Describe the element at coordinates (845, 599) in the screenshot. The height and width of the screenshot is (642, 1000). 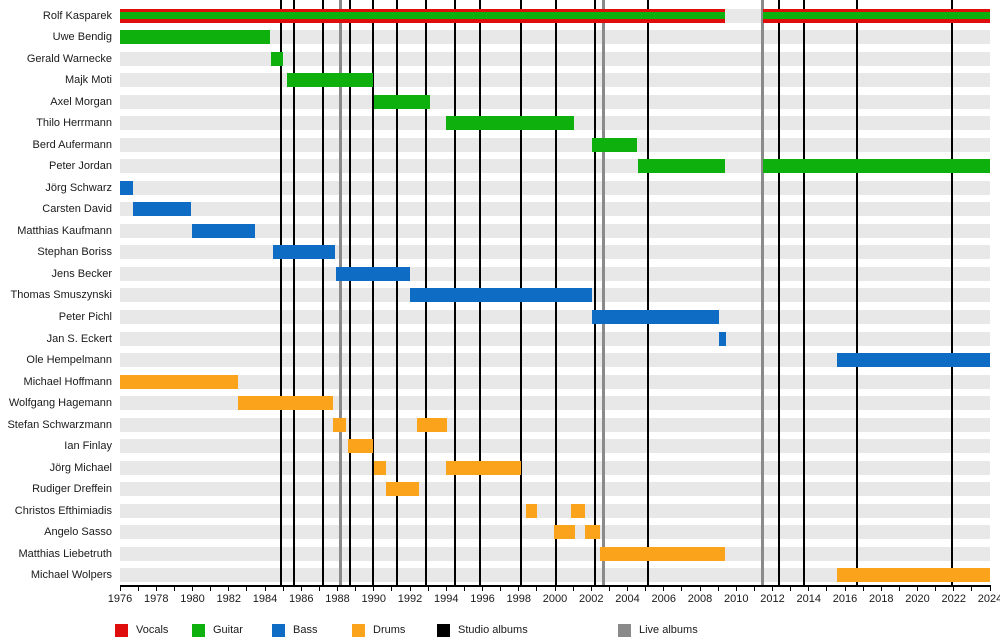
I see `axis-year-label: 2016` at that location.